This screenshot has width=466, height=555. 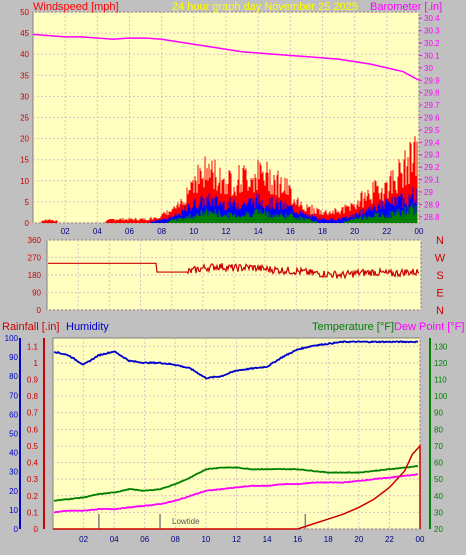 What do you see at coordinates (290, 231) in the screenshot?
I see `x-tick-label: 16` at bounding box center [290, 231].